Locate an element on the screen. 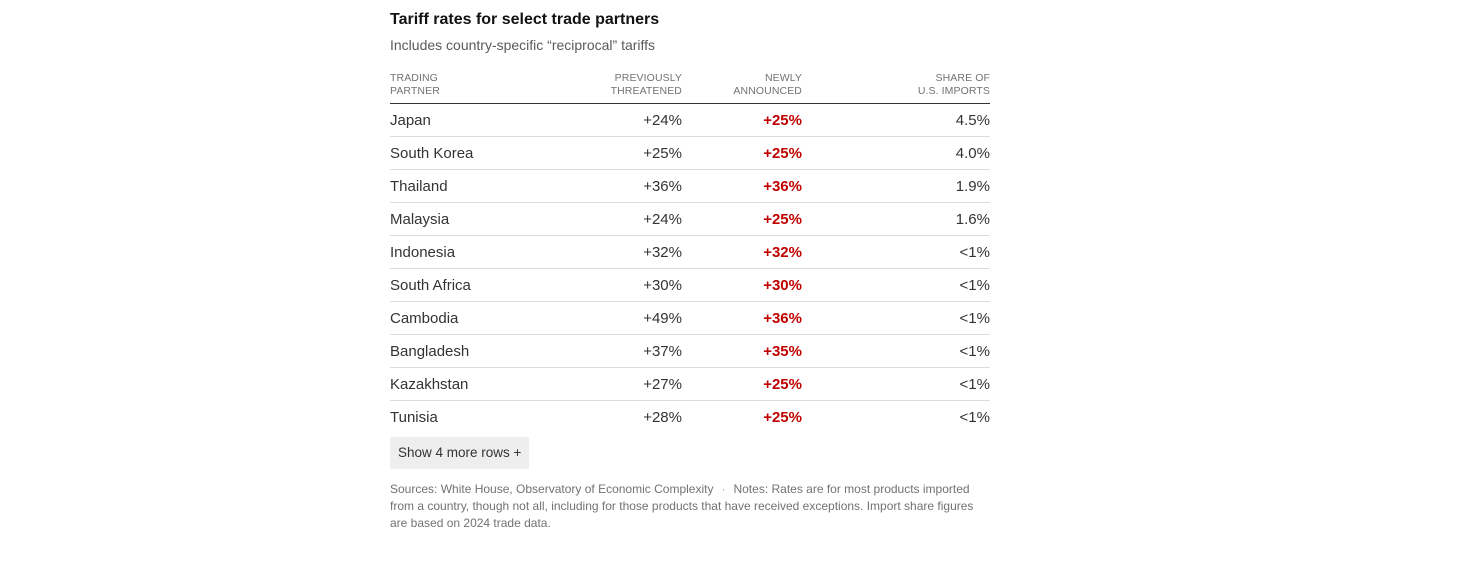 This screenshot has width=1457, height=561. previously-cell: +25% is located at coordinates (621, 153).